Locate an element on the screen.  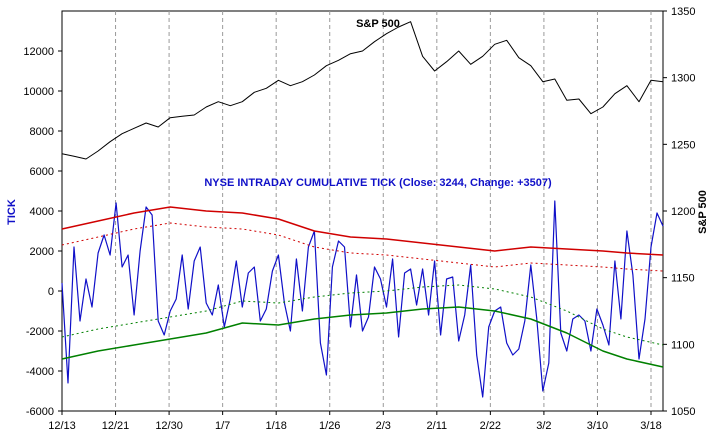
right-tick-label: 1050 is located at coordinates (683, 412).